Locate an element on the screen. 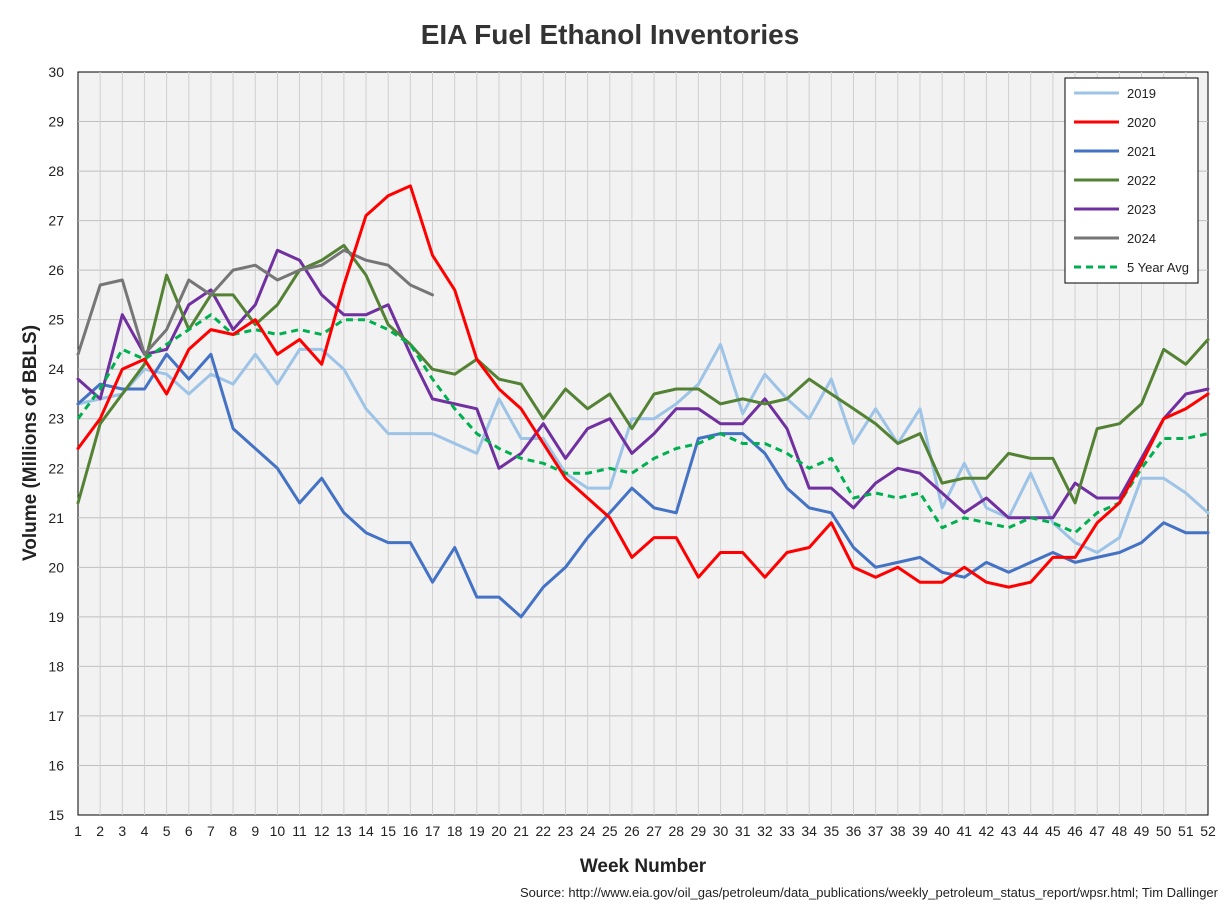 The image size is (1228, 906). x-tick-label: 35 is located at coordinates (832, 831).